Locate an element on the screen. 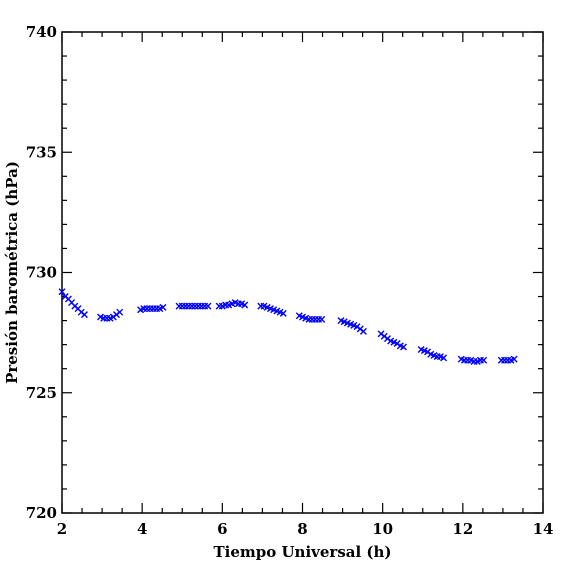 The image size is (574, 574). x-tick-label: 10 is located at coordinates (382, 529).